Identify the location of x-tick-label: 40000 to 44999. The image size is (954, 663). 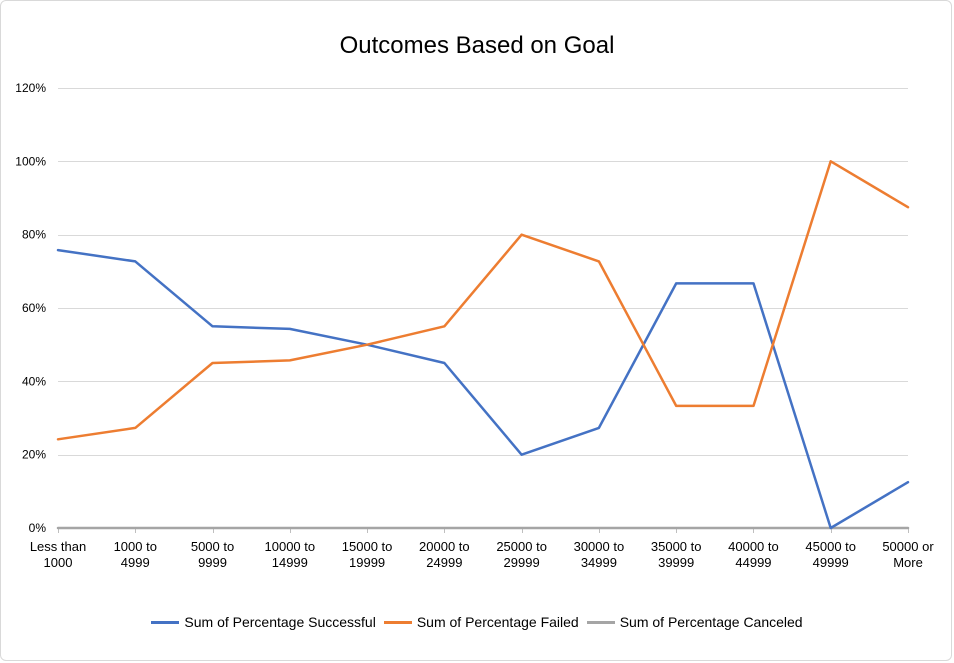
(753, 554).